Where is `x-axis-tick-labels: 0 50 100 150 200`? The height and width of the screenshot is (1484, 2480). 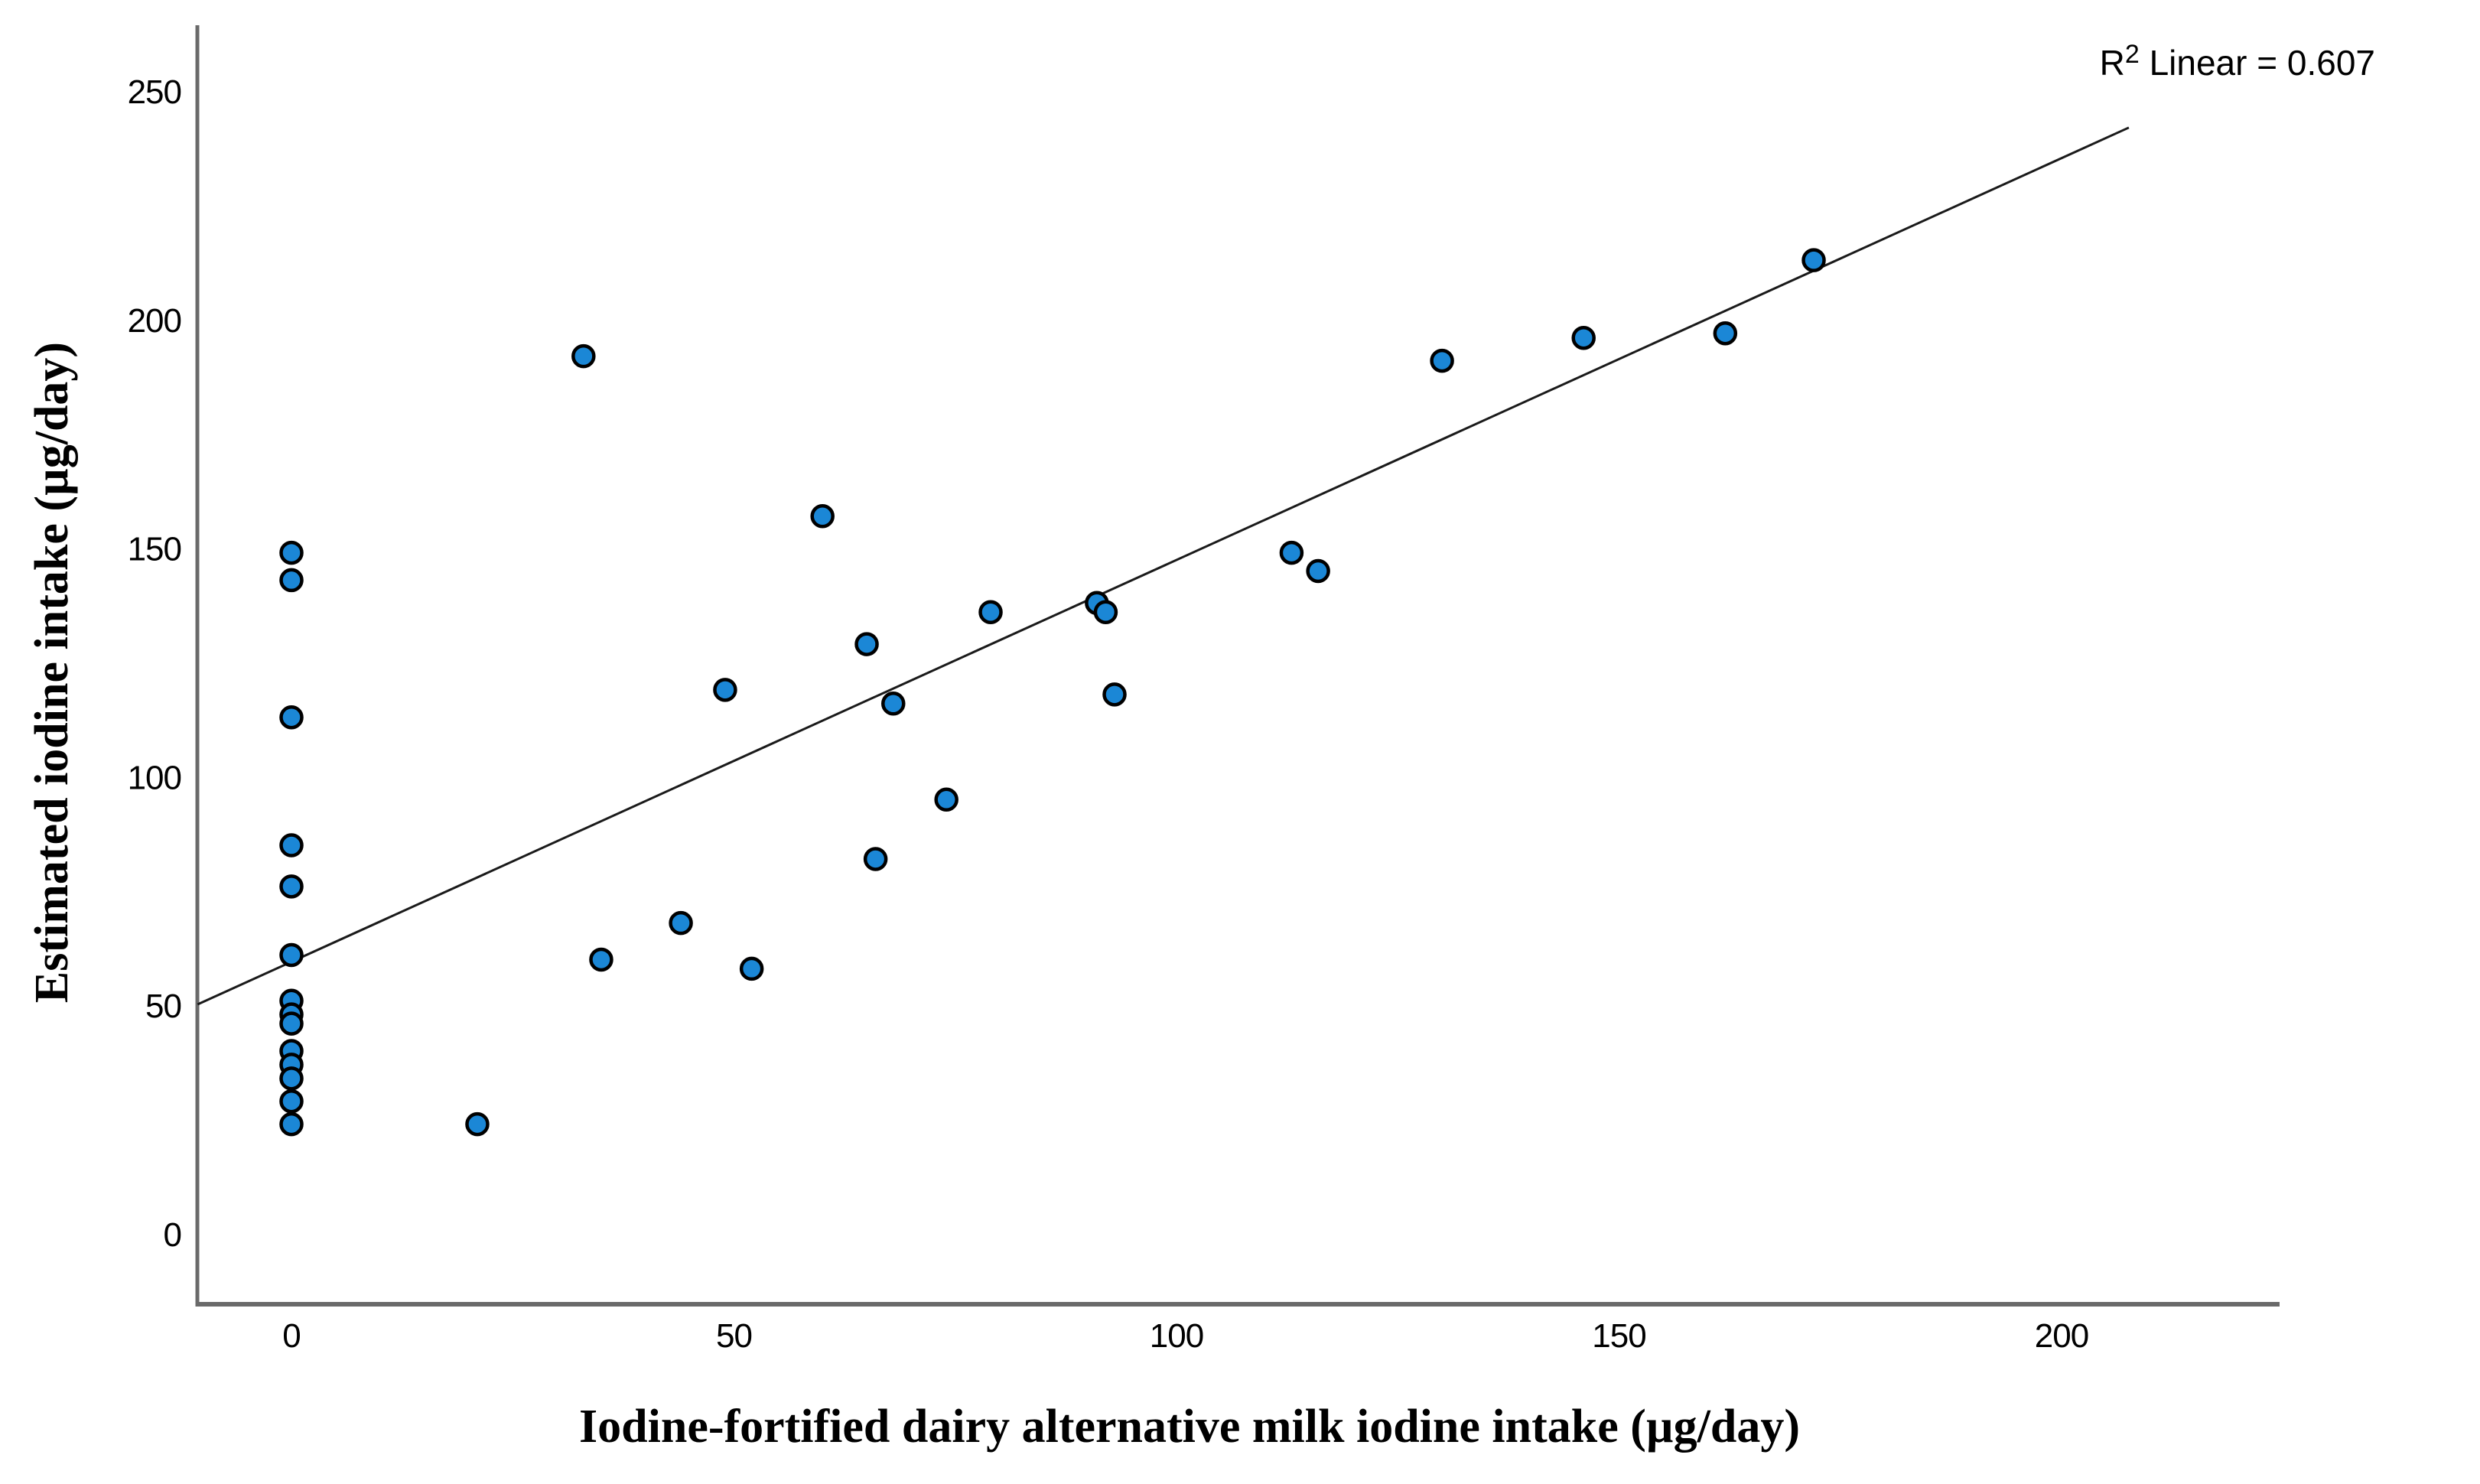
x-axis-tick-labels: 0 50 100 150 200 is located at coordinates (1185, 1336).